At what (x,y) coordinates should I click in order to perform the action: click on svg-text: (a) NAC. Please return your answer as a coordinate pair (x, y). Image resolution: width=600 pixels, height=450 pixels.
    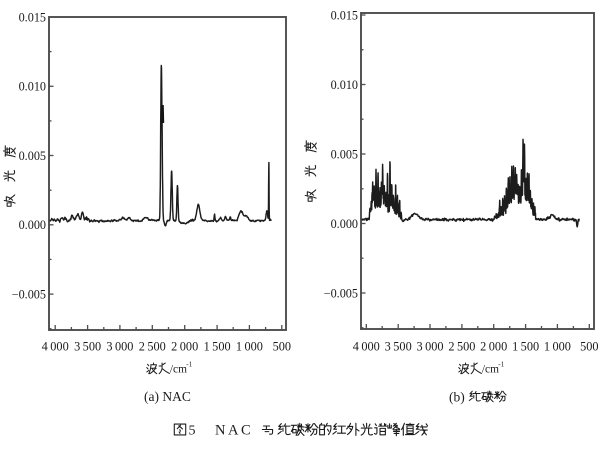
    Looking at the image, I should click on (167, 396).